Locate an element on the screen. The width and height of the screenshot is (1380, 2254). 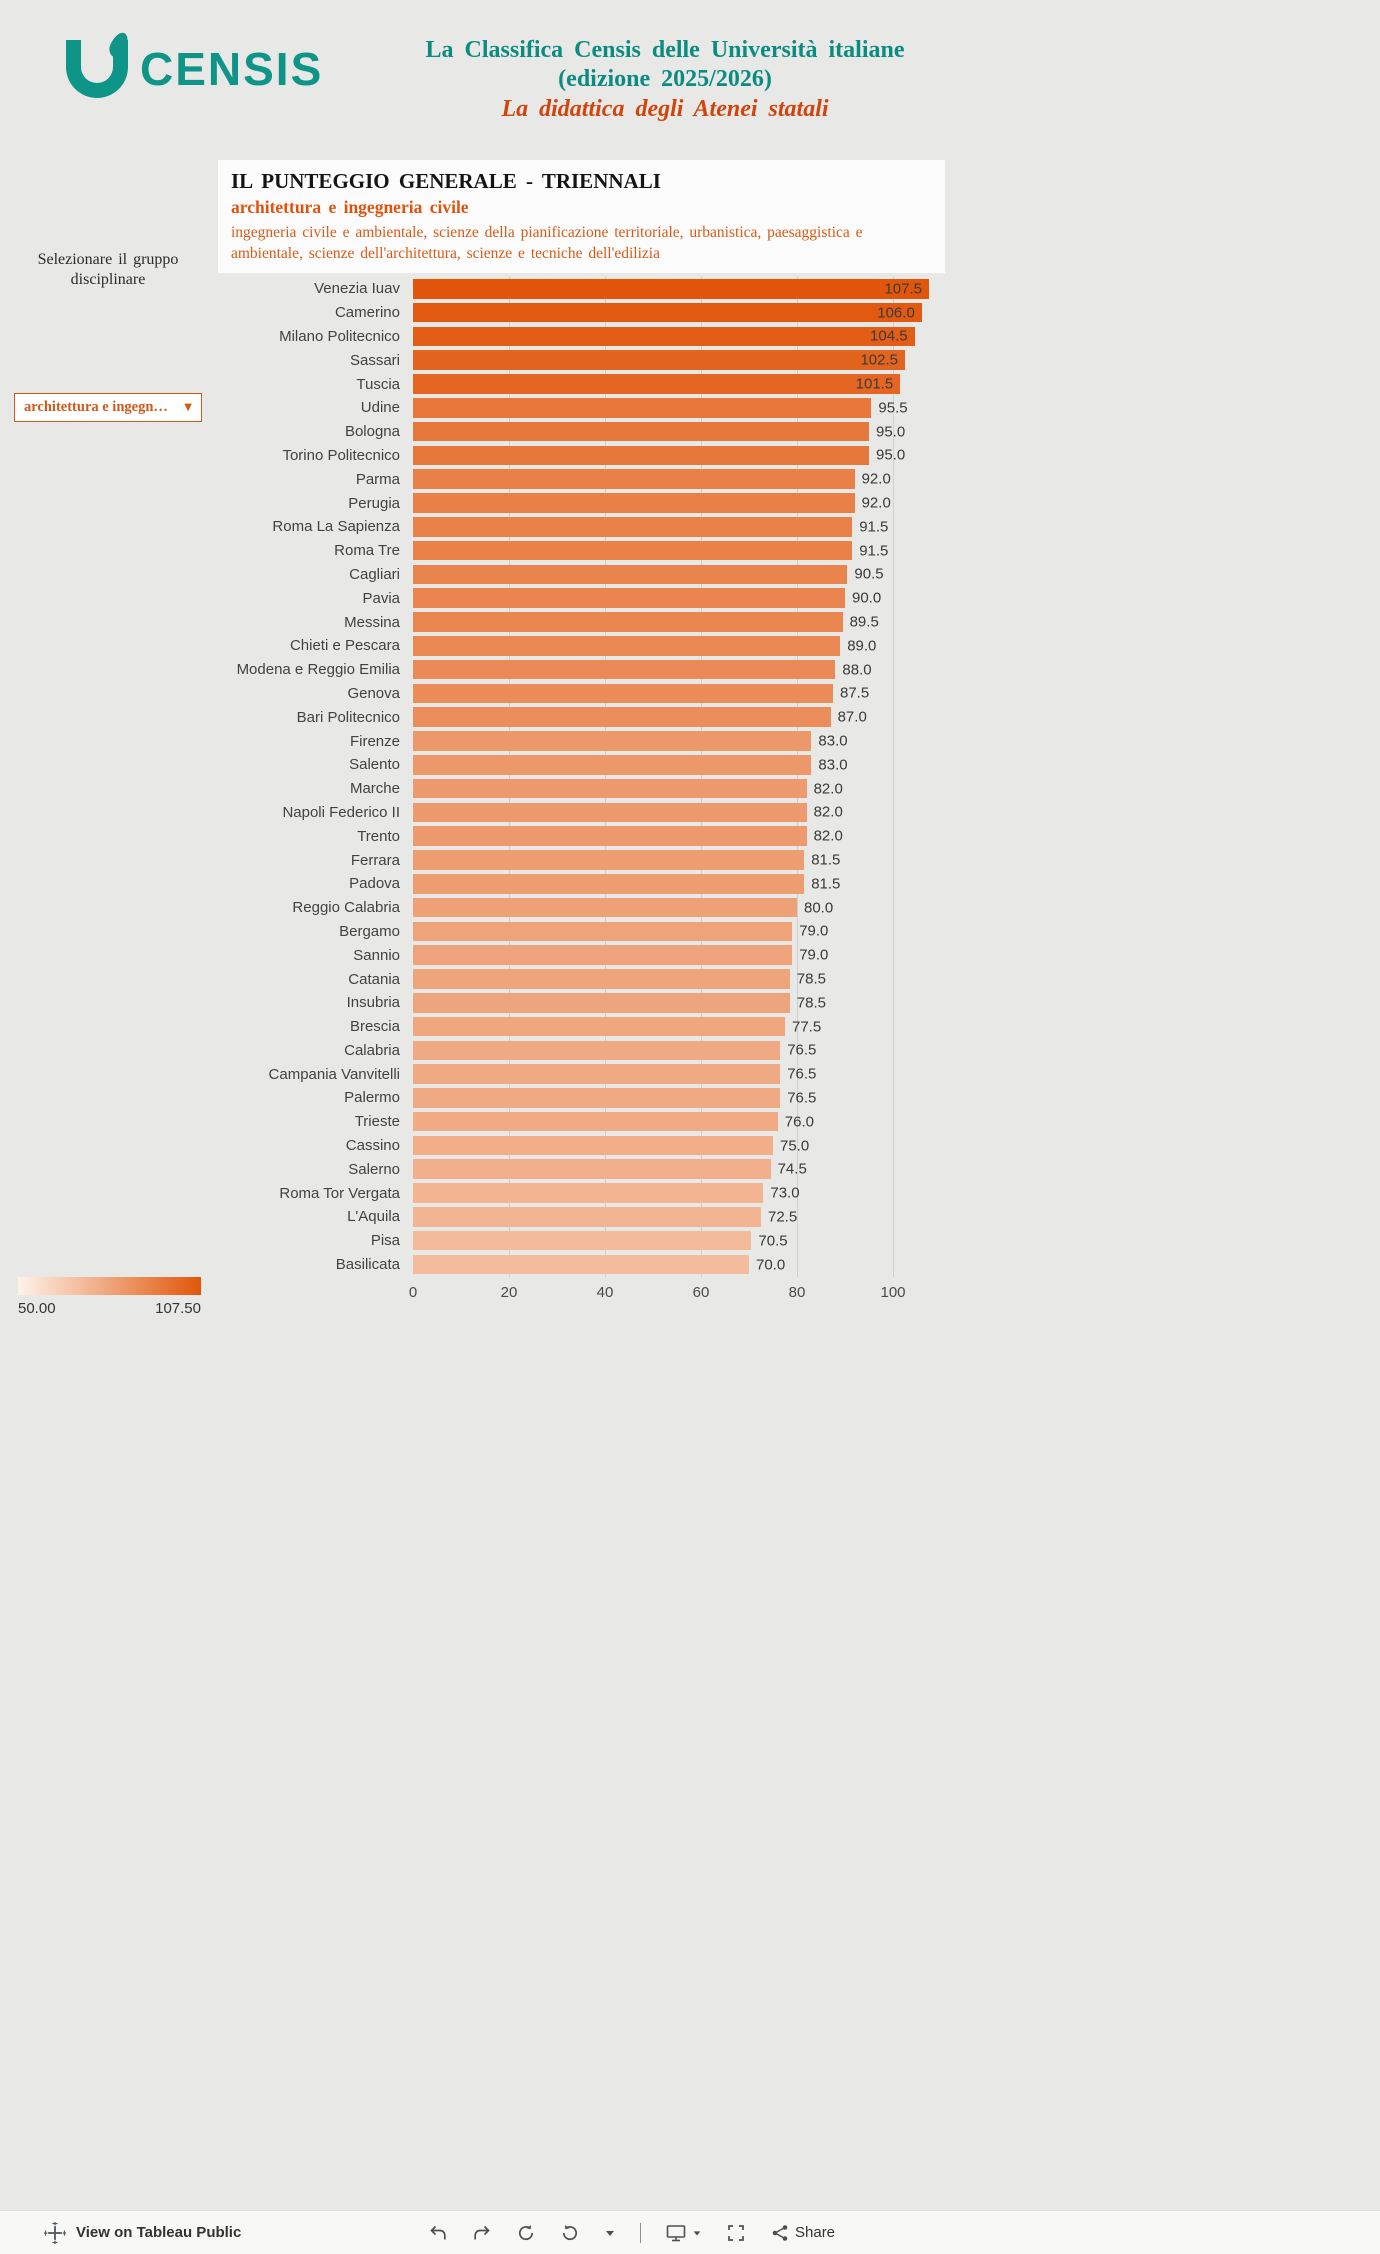
category-label: Firenze is located at coordinates (374, 741).